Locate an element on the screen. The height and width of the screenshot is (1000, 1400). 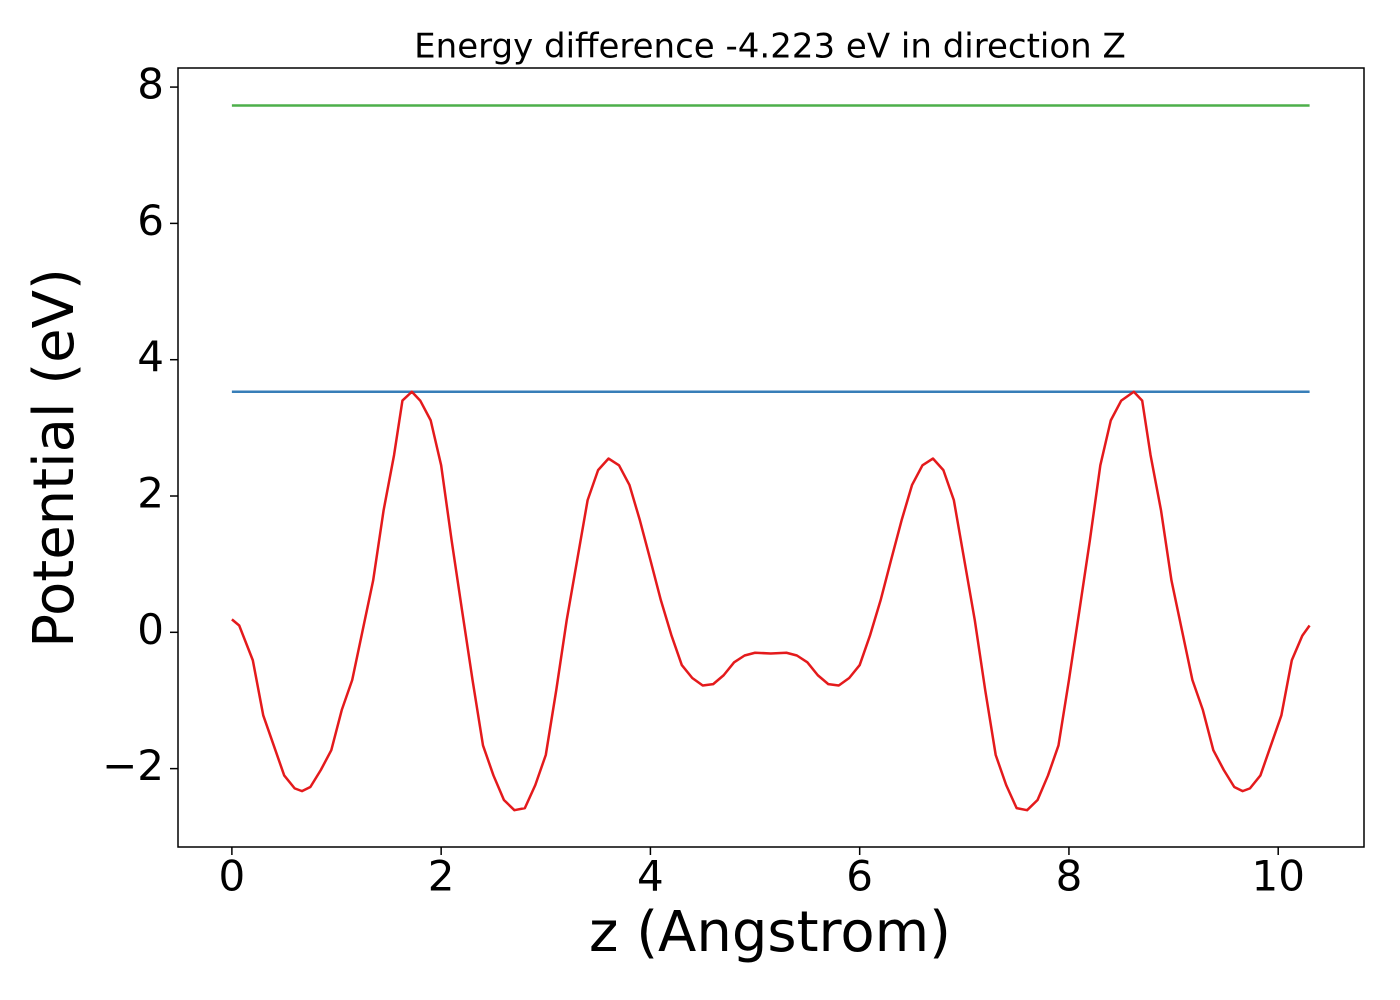
x-tick-label: 0 is located at coordinates (232, 876).